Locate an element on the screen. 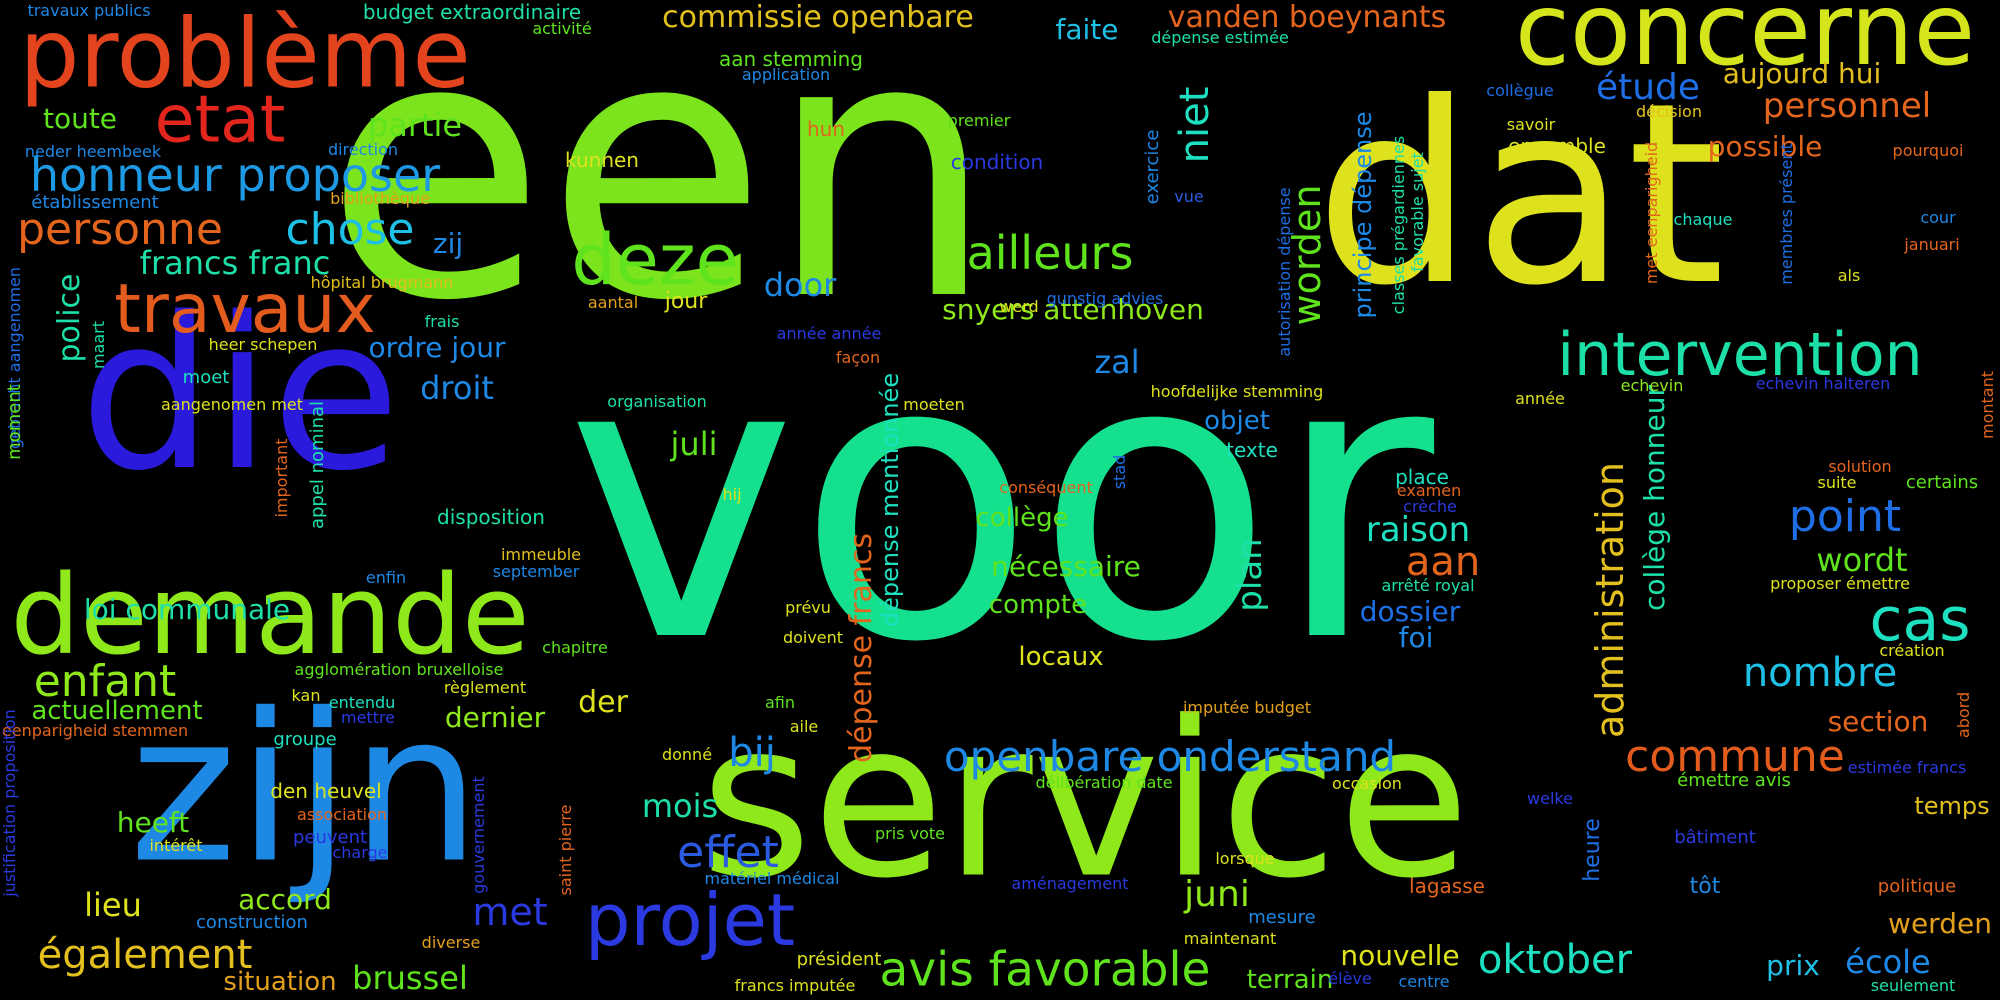 Image resolution: width=2000 pixels, height=1000 pixels. word: également is located at coordinates (145, 955).